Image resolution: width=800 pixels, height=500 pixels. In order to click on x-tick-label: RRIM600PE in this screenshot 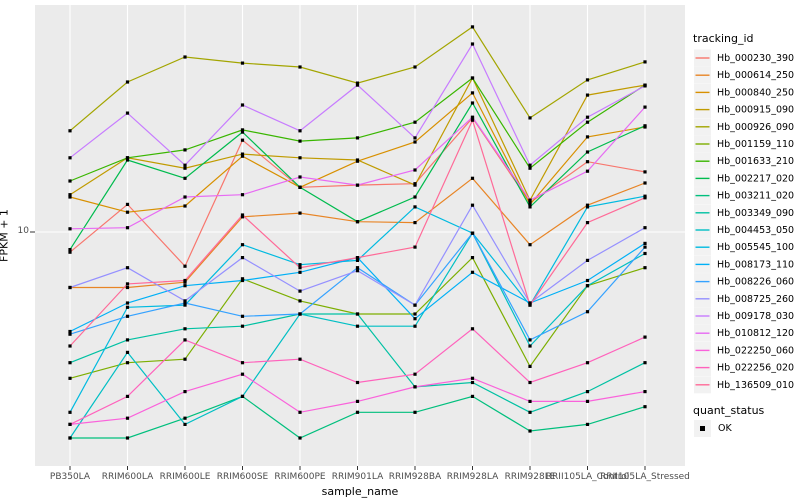, I will do `click(300, 477)`.